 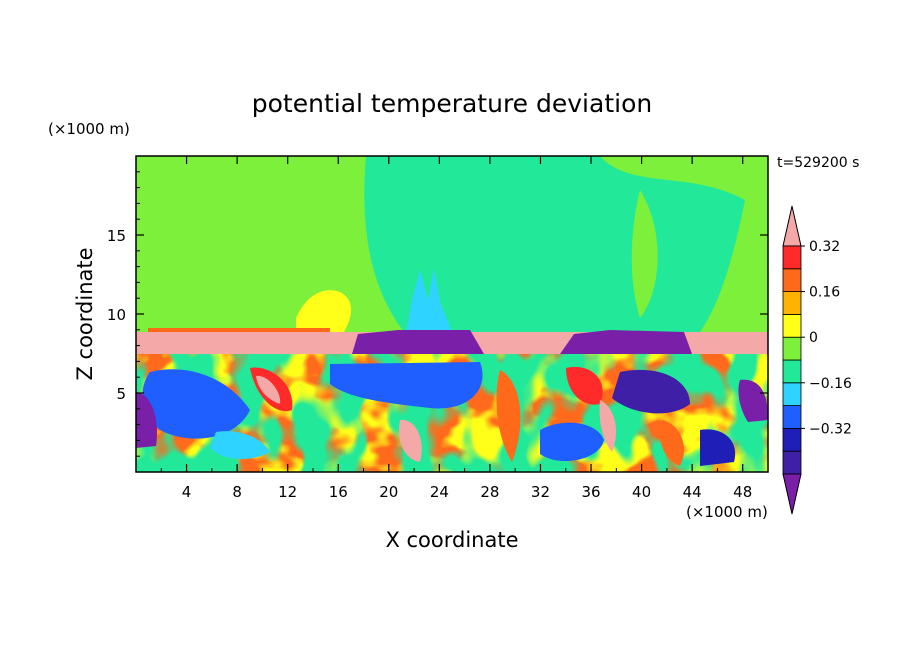 I want to click on cyan-jet, so click(x=429, y=300).